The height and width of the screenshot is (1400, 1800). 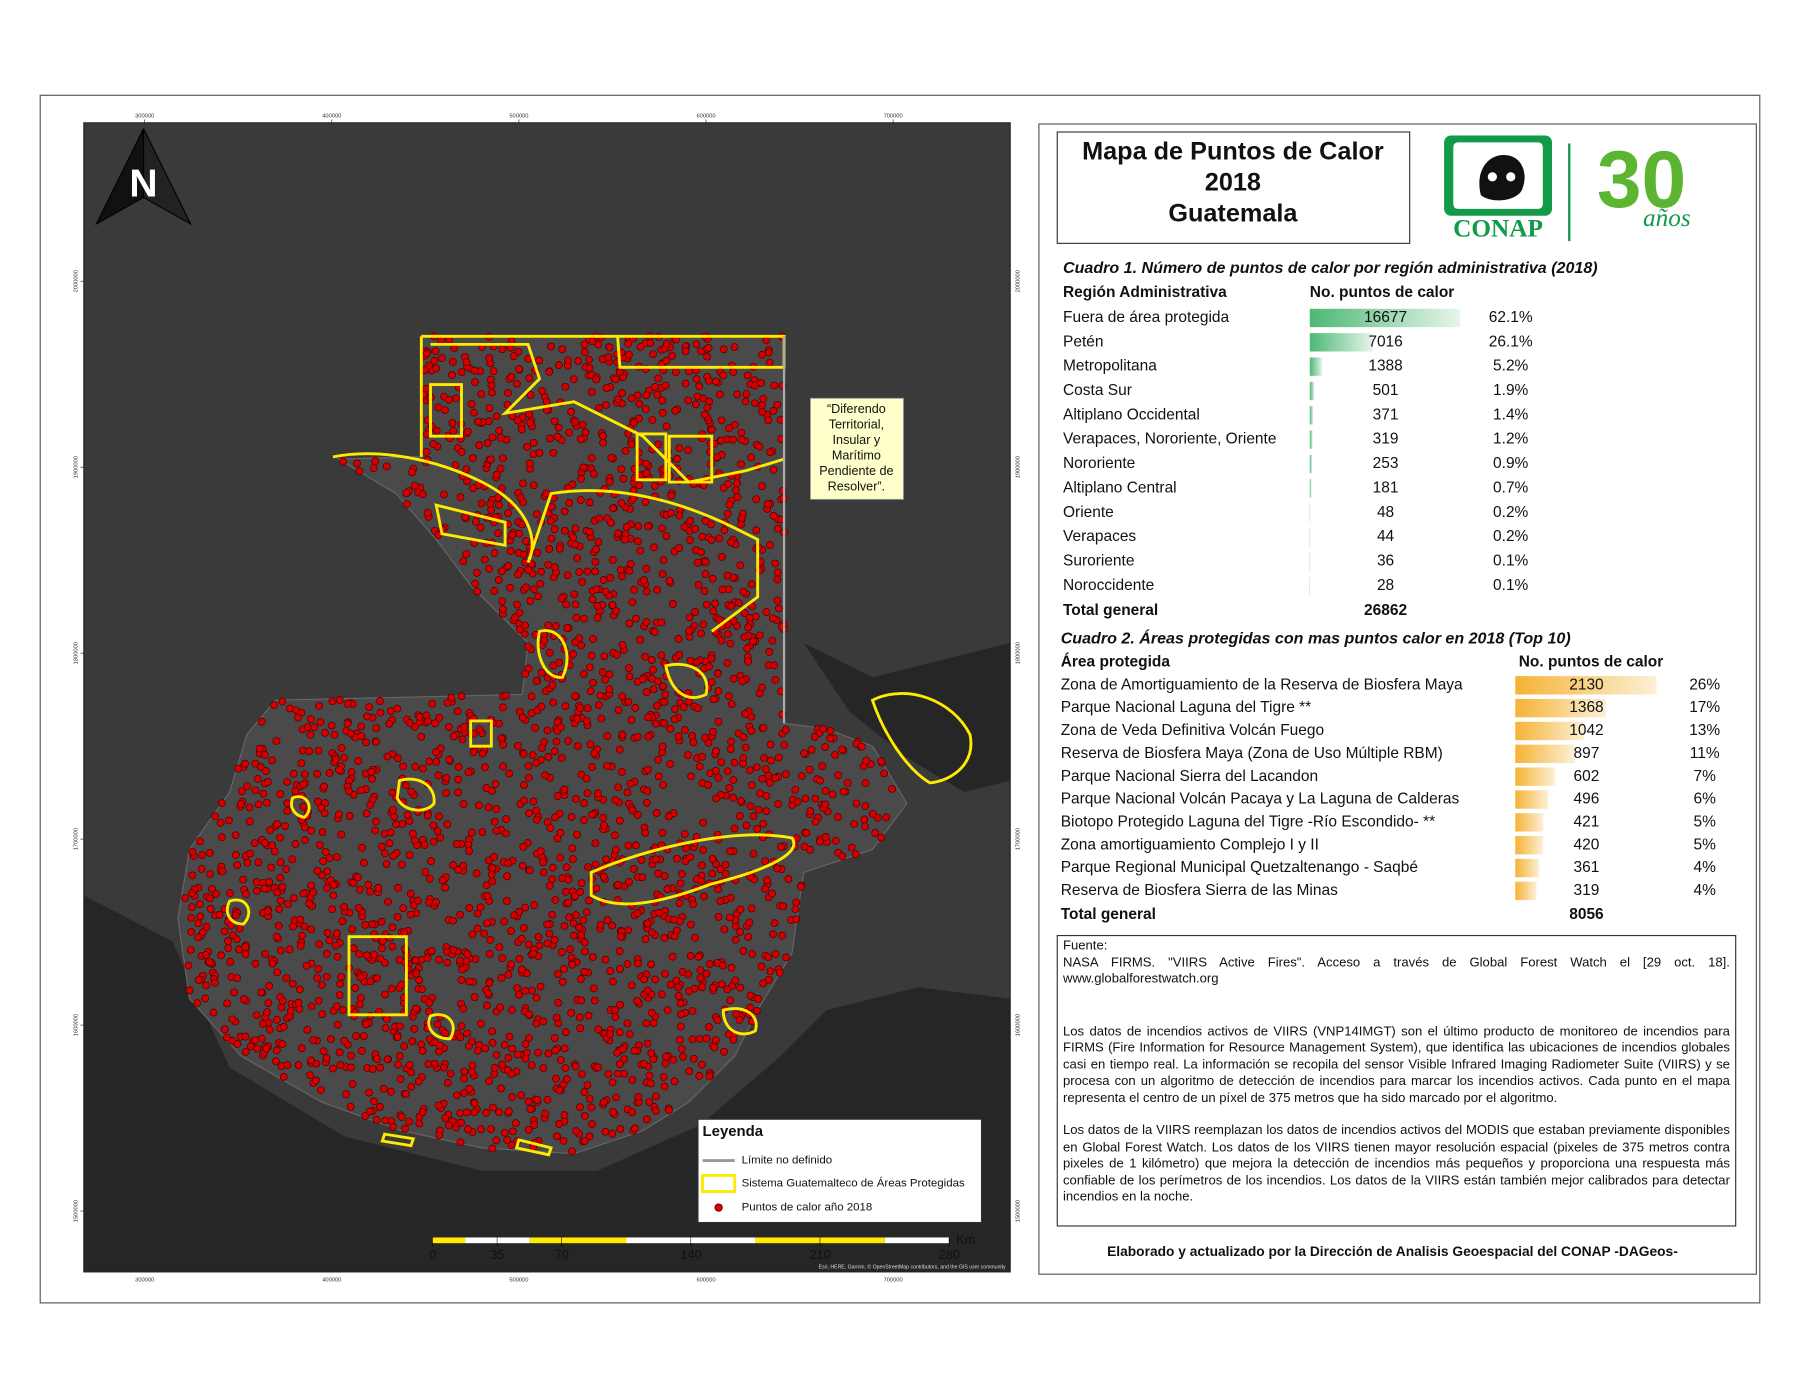 What do you see at coordinates (76, 653) in the screenshot?
I see `y-coordinate: 1800000` at bounding box center [76, 653].